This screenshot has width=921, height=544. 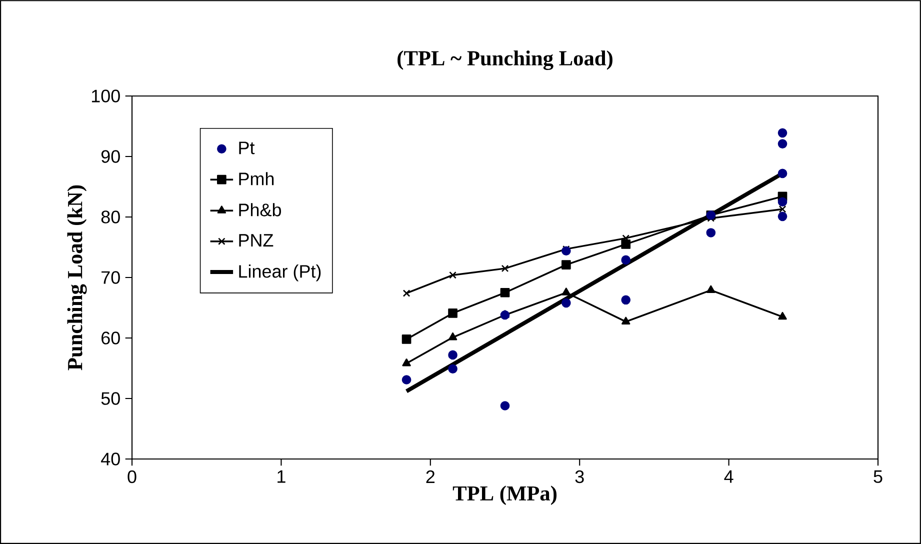 What do you see at coordinates (77, 277) in the screenshot?
I see `y-axis-title: Punching Load (kN)` at bounding box center [77, 277].